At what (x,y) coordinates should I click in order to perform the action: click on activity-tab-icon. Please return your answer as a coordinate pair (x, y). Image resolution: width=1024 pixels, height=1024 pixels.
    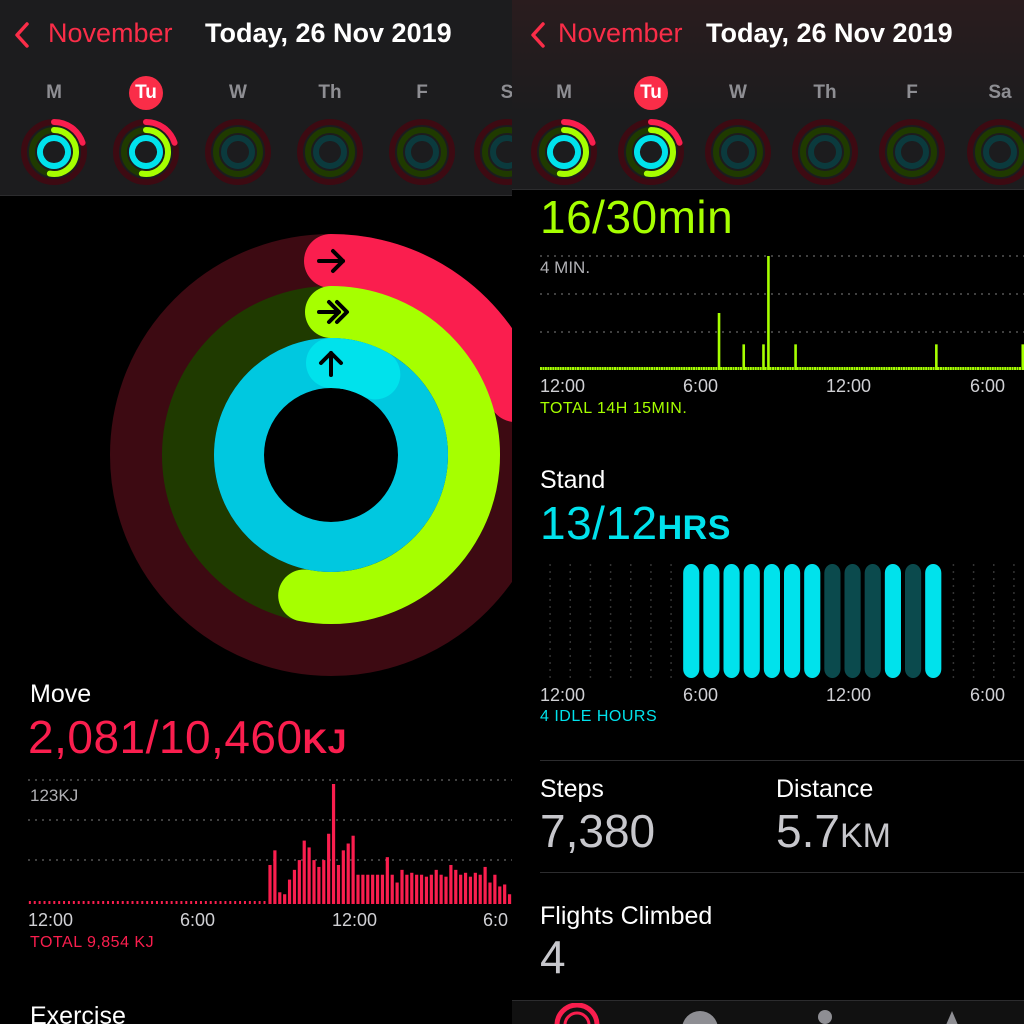
    Looking at the image, I should click on (577, 1013).